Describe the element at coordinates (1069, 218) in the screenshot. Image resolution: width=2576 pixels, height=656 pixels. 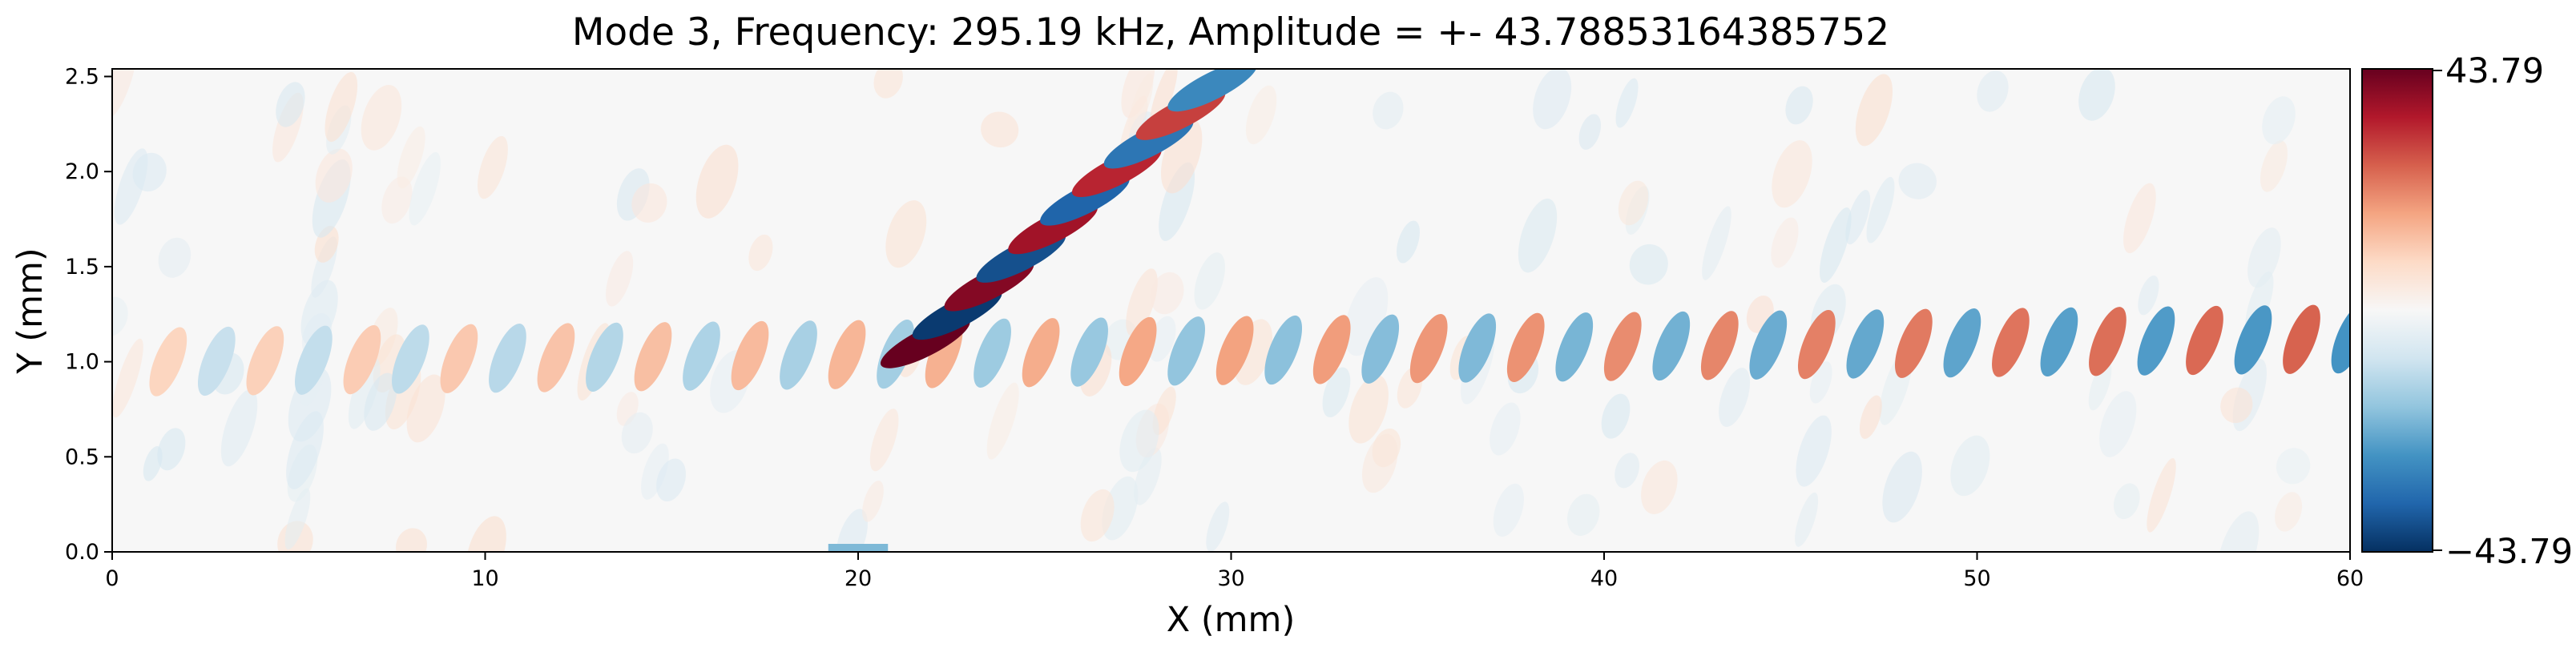
I see `oblique-beam` at that location.